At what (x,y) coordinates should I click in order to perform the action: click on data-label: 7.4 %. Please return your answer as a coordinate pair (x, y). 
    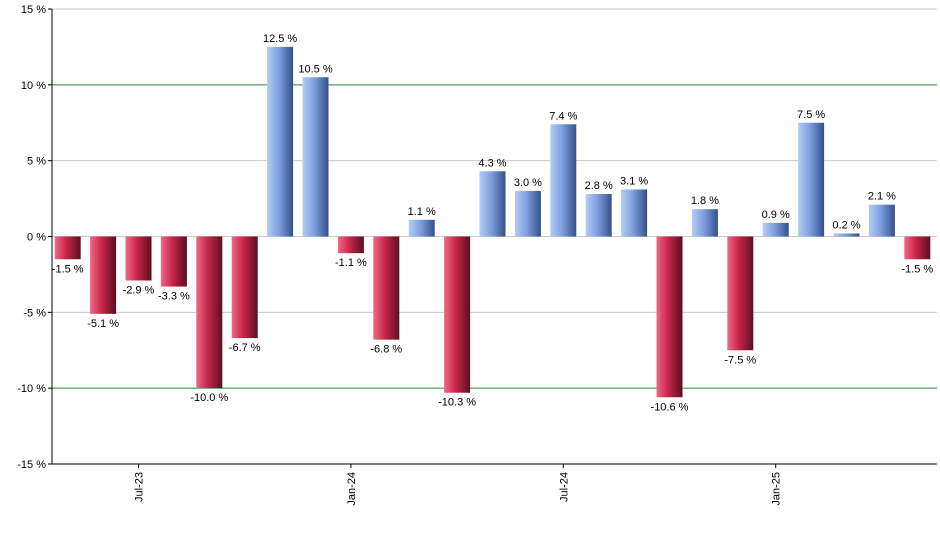
    Looking at the image, I should click on (563, 116).